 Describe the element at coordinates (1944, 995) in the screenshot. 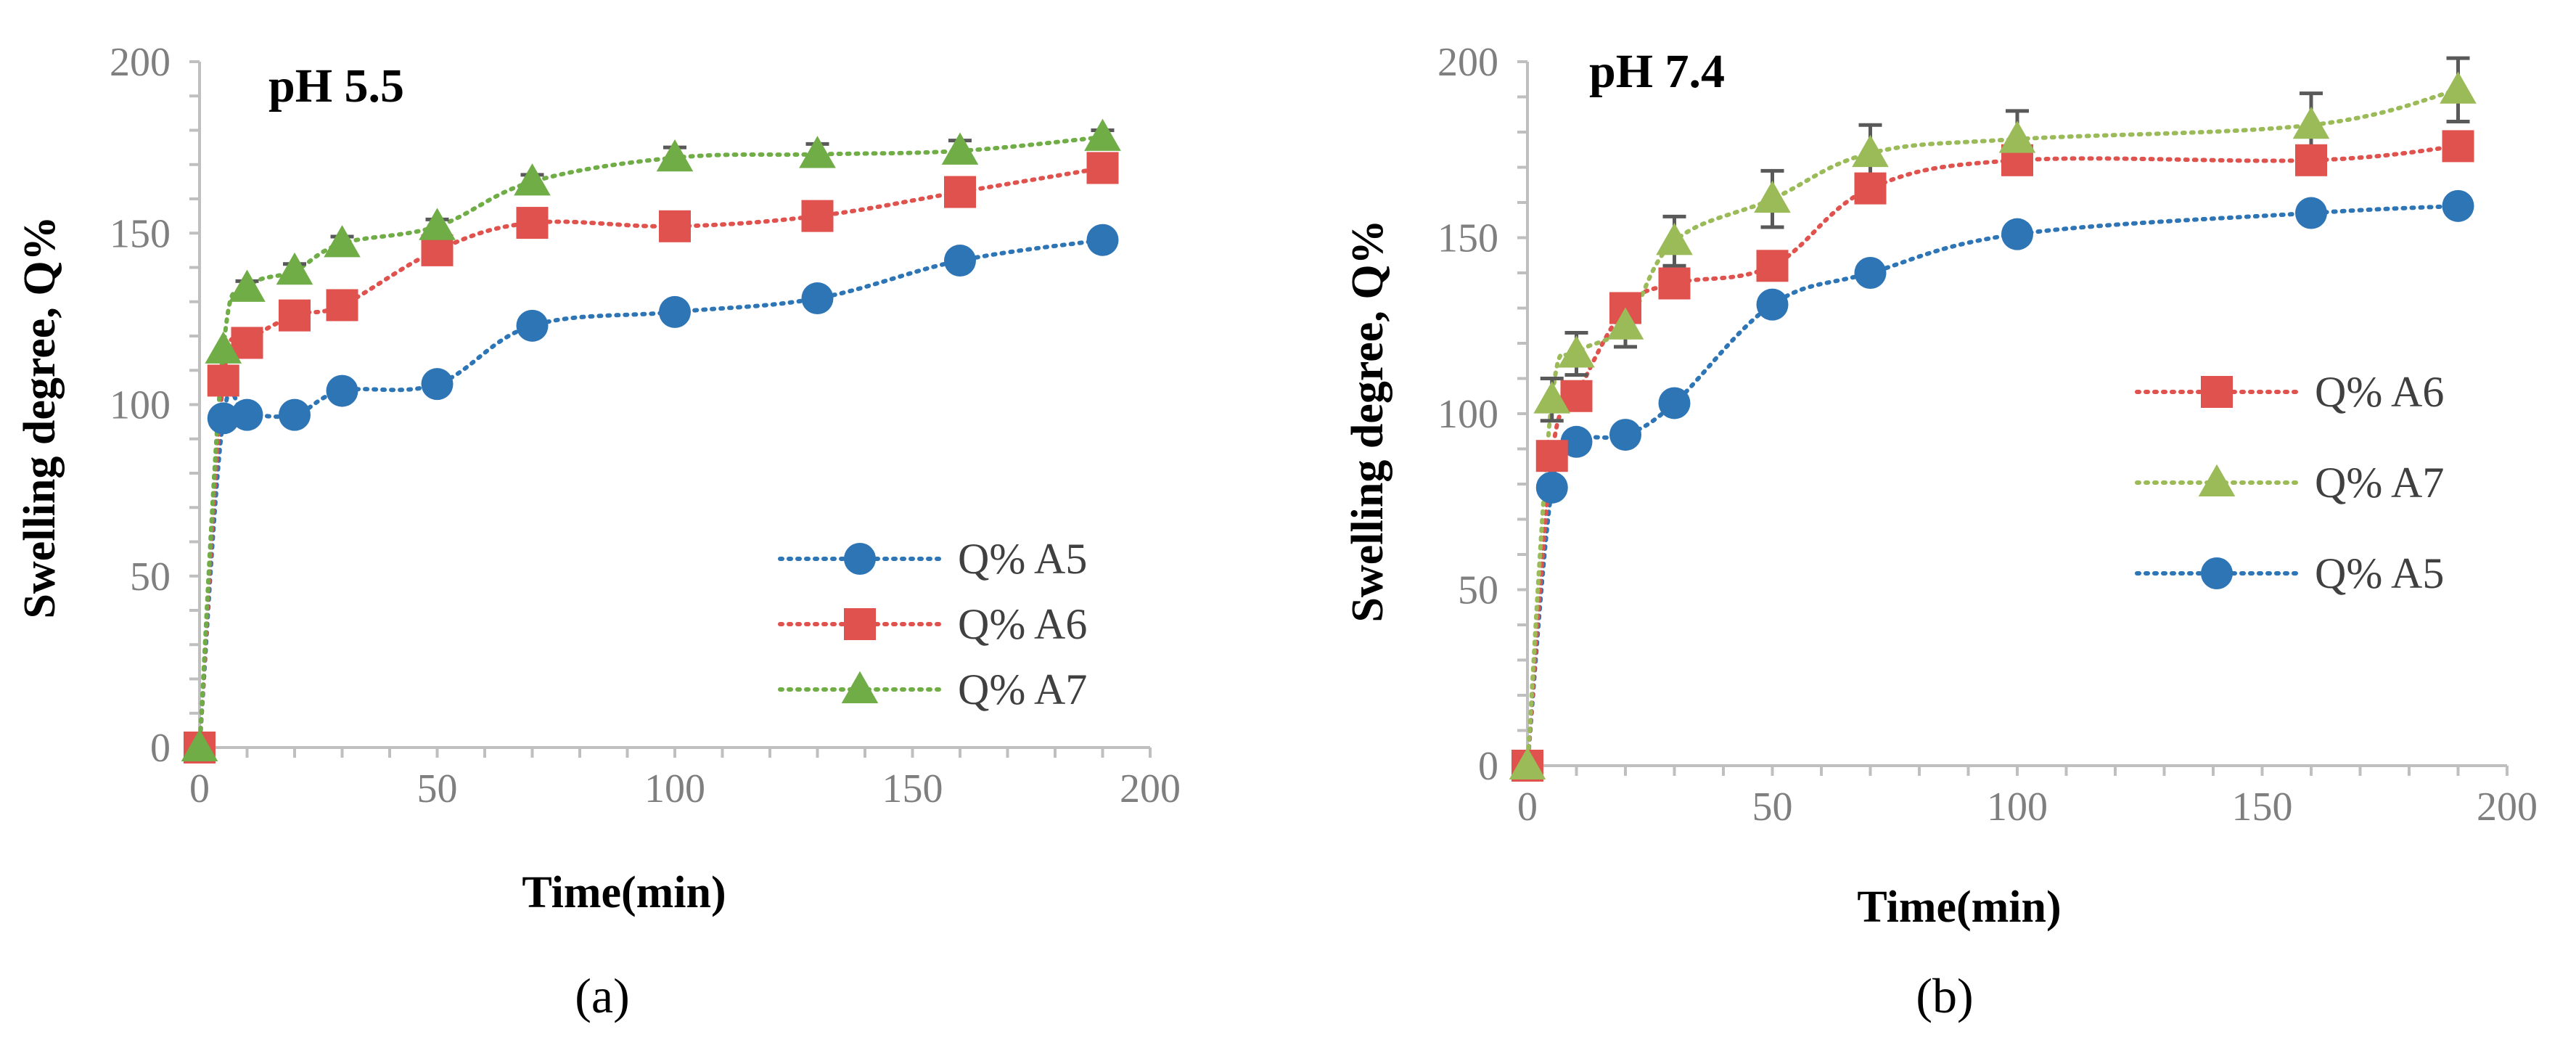

I see `panel-label: (b)` at that location.